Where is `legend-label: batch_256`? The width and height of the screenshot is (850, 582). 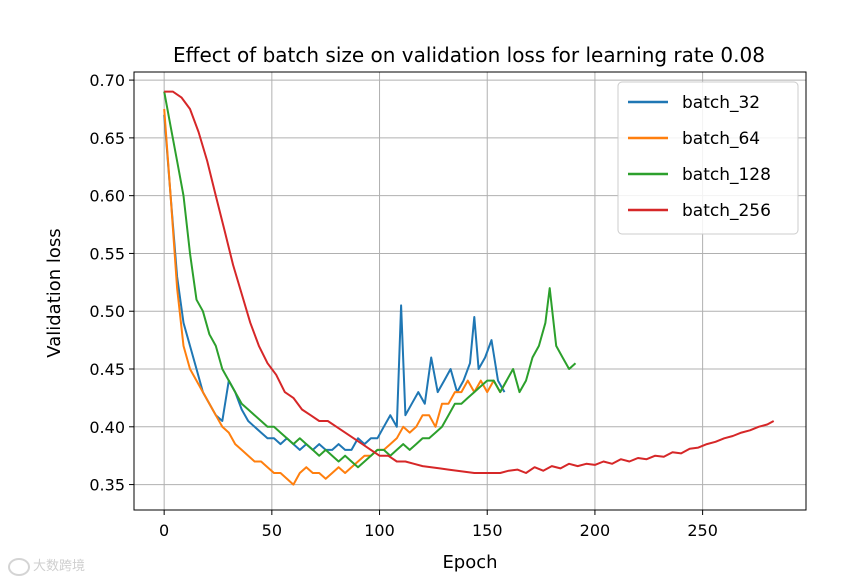
legend-label: batch_256 is located at coordinates (726, 211).